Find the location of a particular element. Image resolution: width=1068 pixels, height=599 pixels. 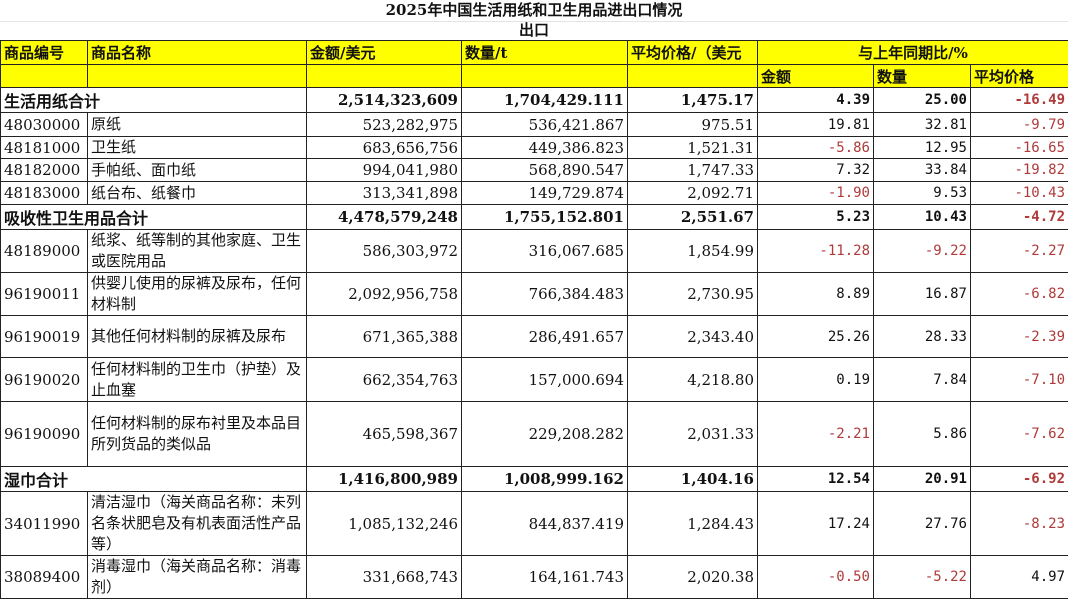

product-name-cell: 其他任何材料制的尿裤及尿布 is located at coordinates (197, 337).